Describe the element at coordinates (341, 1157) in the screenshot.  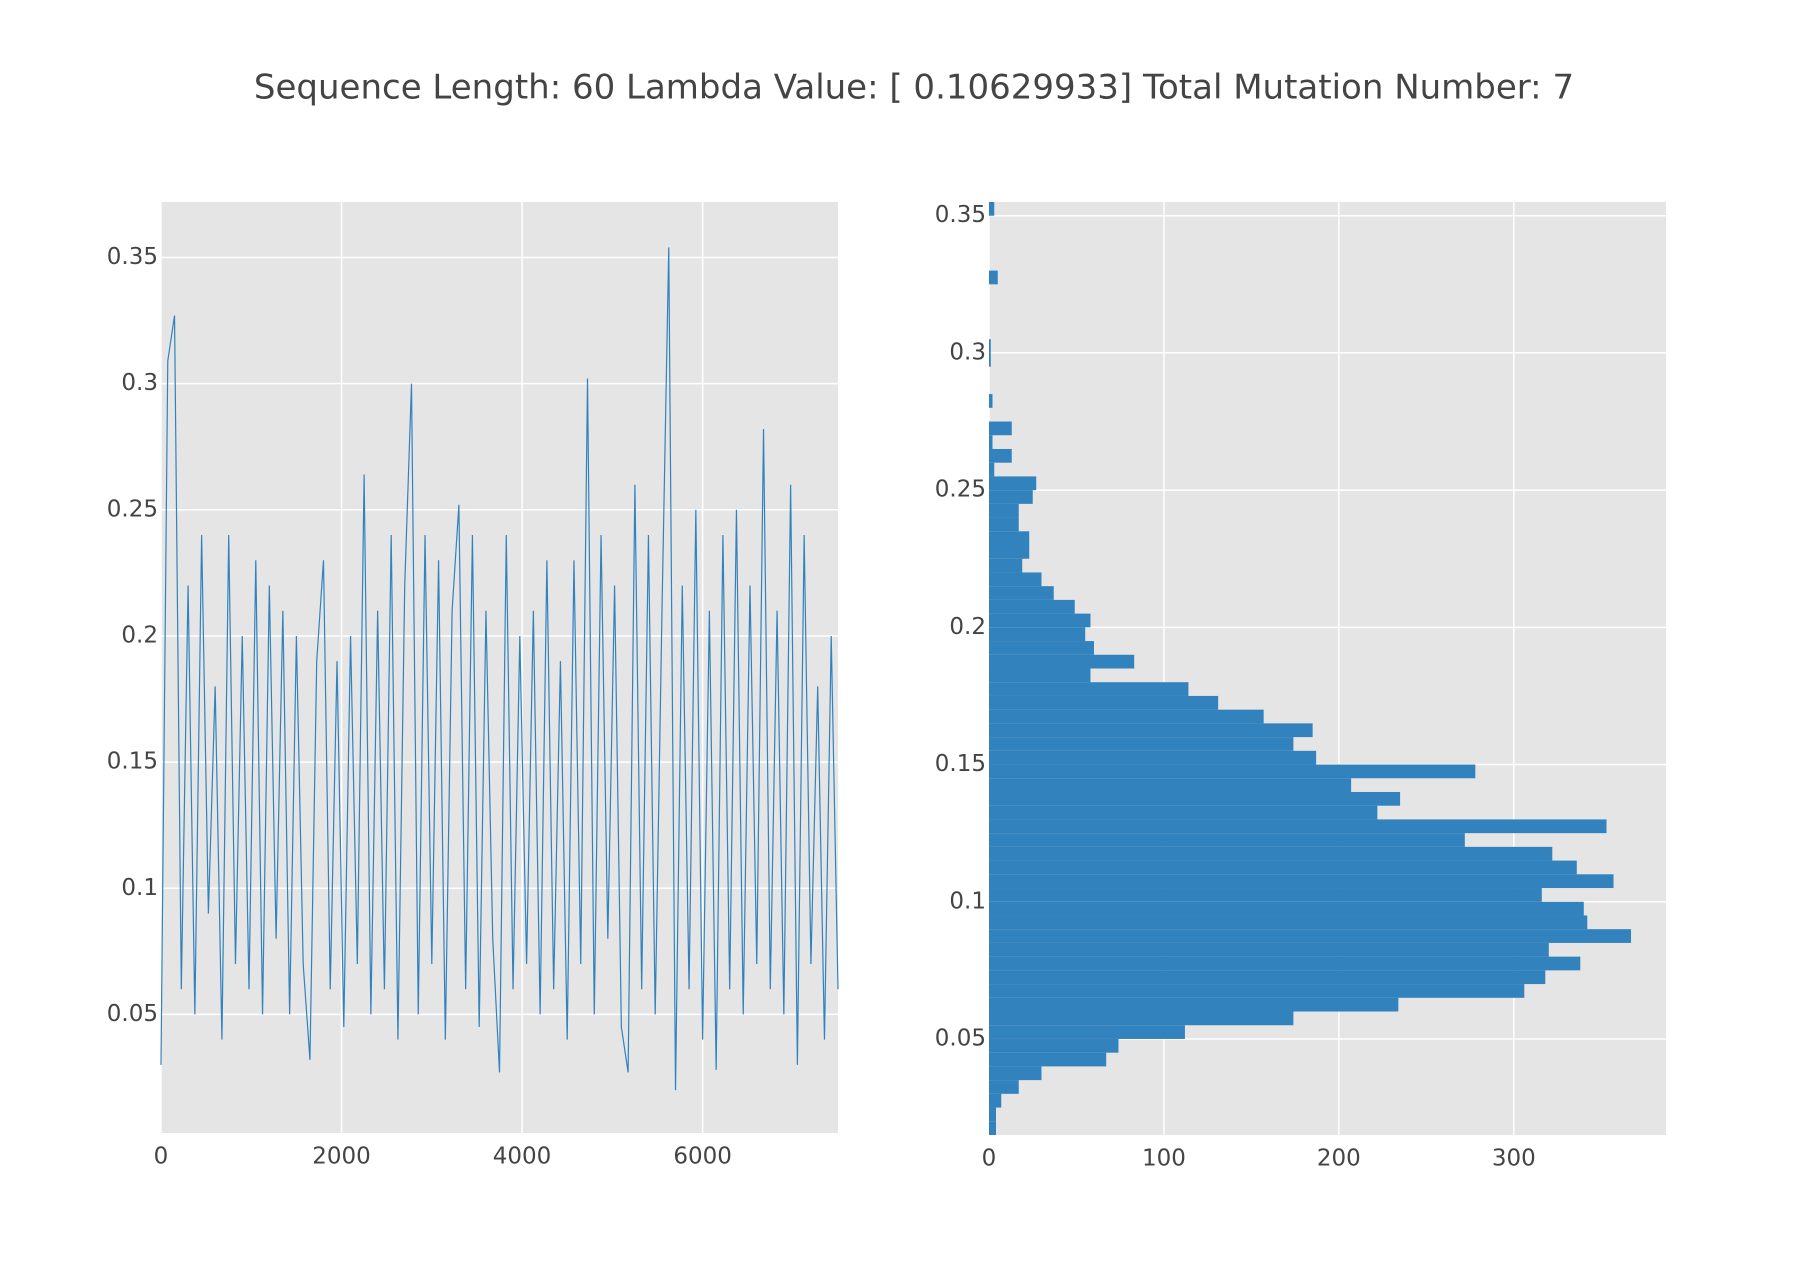
I see `x-tick-label: 2000` at that location.